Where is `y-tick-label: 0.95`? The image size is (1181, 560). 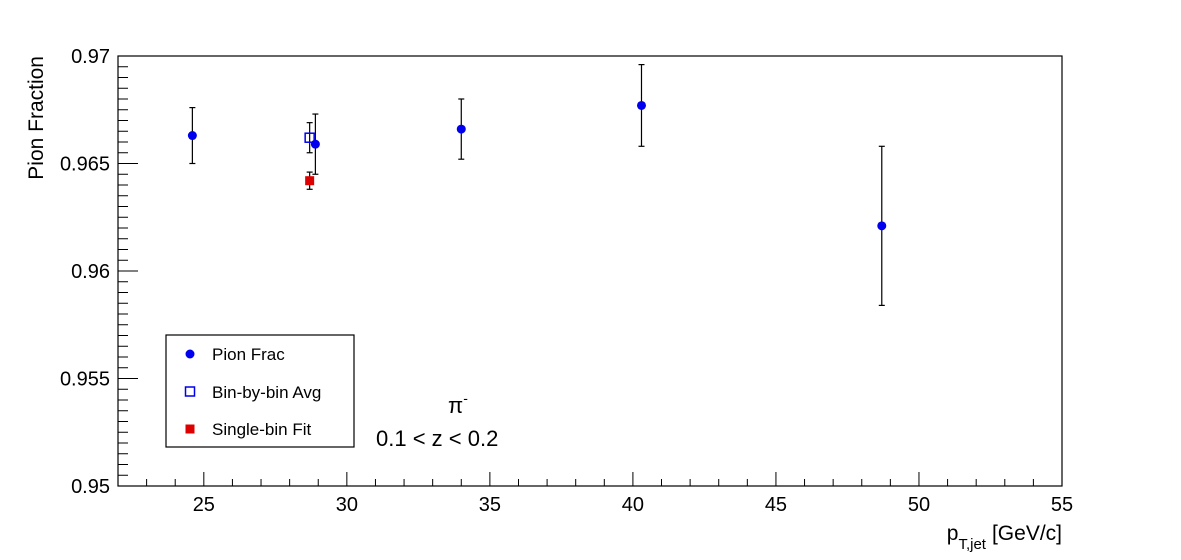
y-tick-label: 0.95 is located at coordinates (90, 487).